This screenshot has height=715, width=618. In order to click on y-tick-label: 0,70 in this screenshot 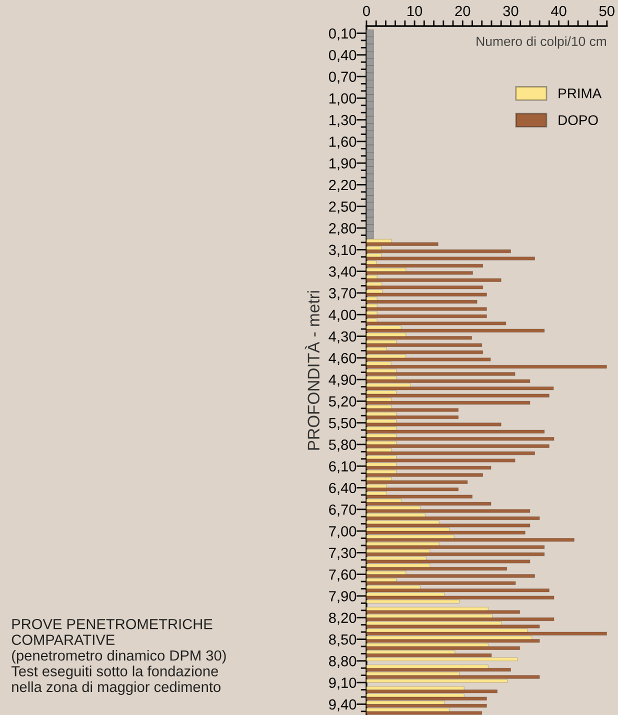, I will do `click(342, 78)`.